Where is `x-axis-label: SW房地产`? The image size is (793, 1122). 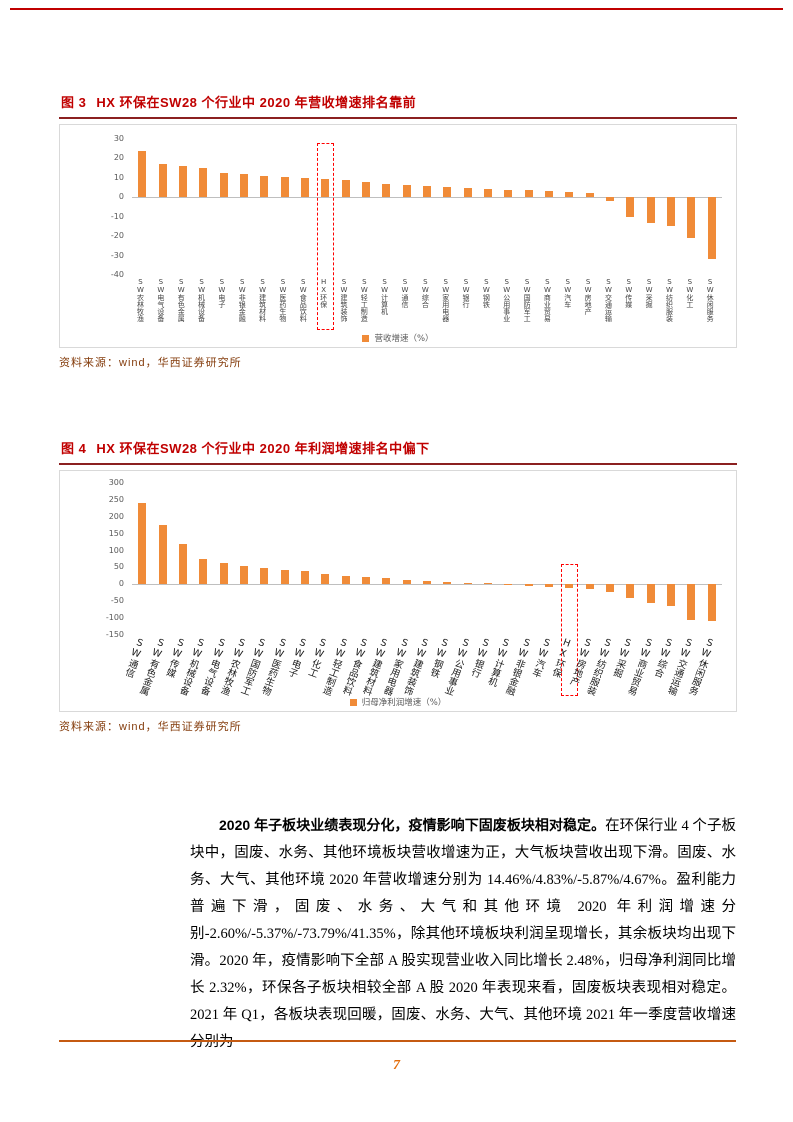
x-axis-label: SW房地产 is located at coordinates (588, 296).